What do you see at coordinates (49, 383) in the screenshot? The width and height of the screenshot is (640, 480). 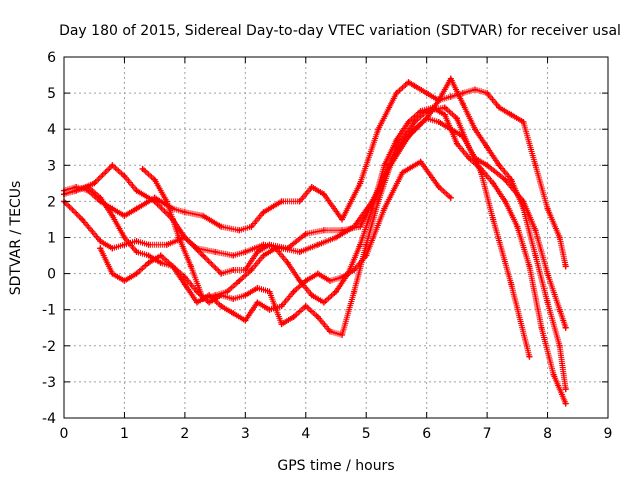 I see `y-tick-label: -3` at bounding box center [49, 383].